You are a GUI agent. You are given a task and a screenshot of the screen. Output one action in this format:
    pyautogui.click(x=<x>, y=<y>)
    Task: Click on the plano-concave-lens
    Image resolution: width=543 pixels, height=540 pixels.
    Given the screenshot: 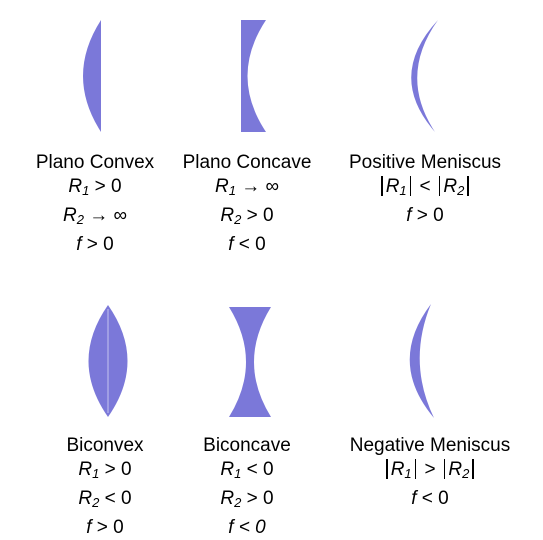 What is the action you would take?
    pyautogui.click(x=257, y=77)
    